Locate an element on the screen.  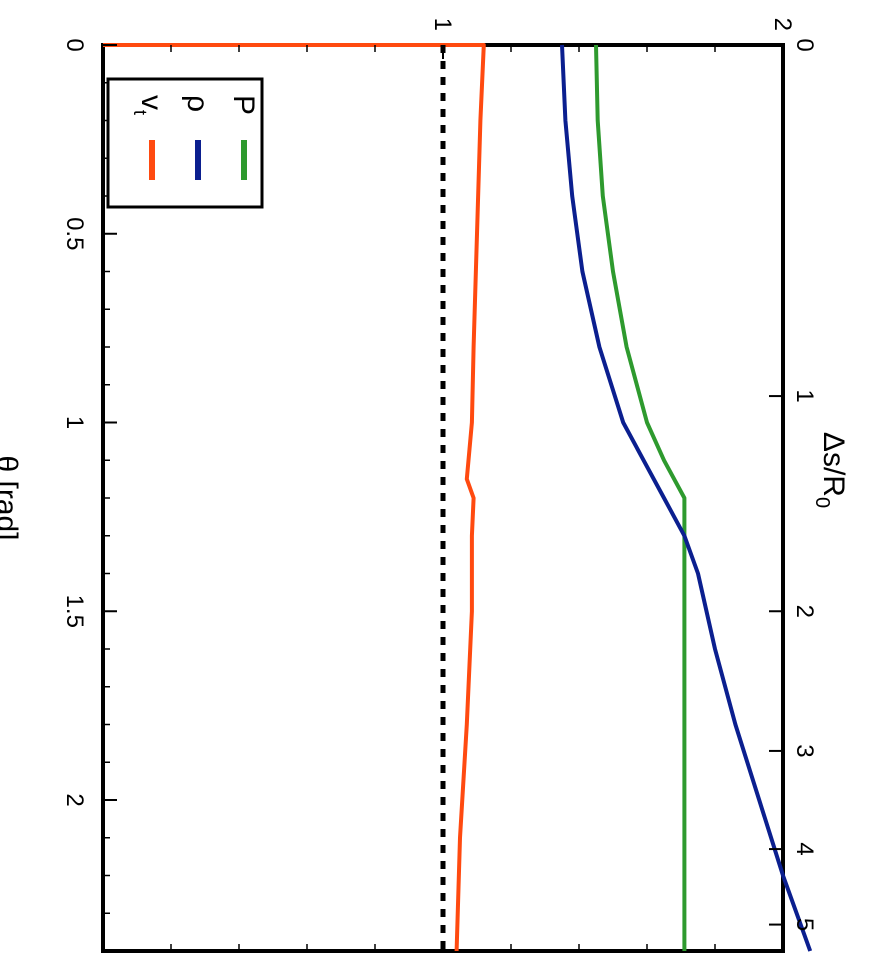
x-tick-label: 1.5 is located at coordinates (74, 611).